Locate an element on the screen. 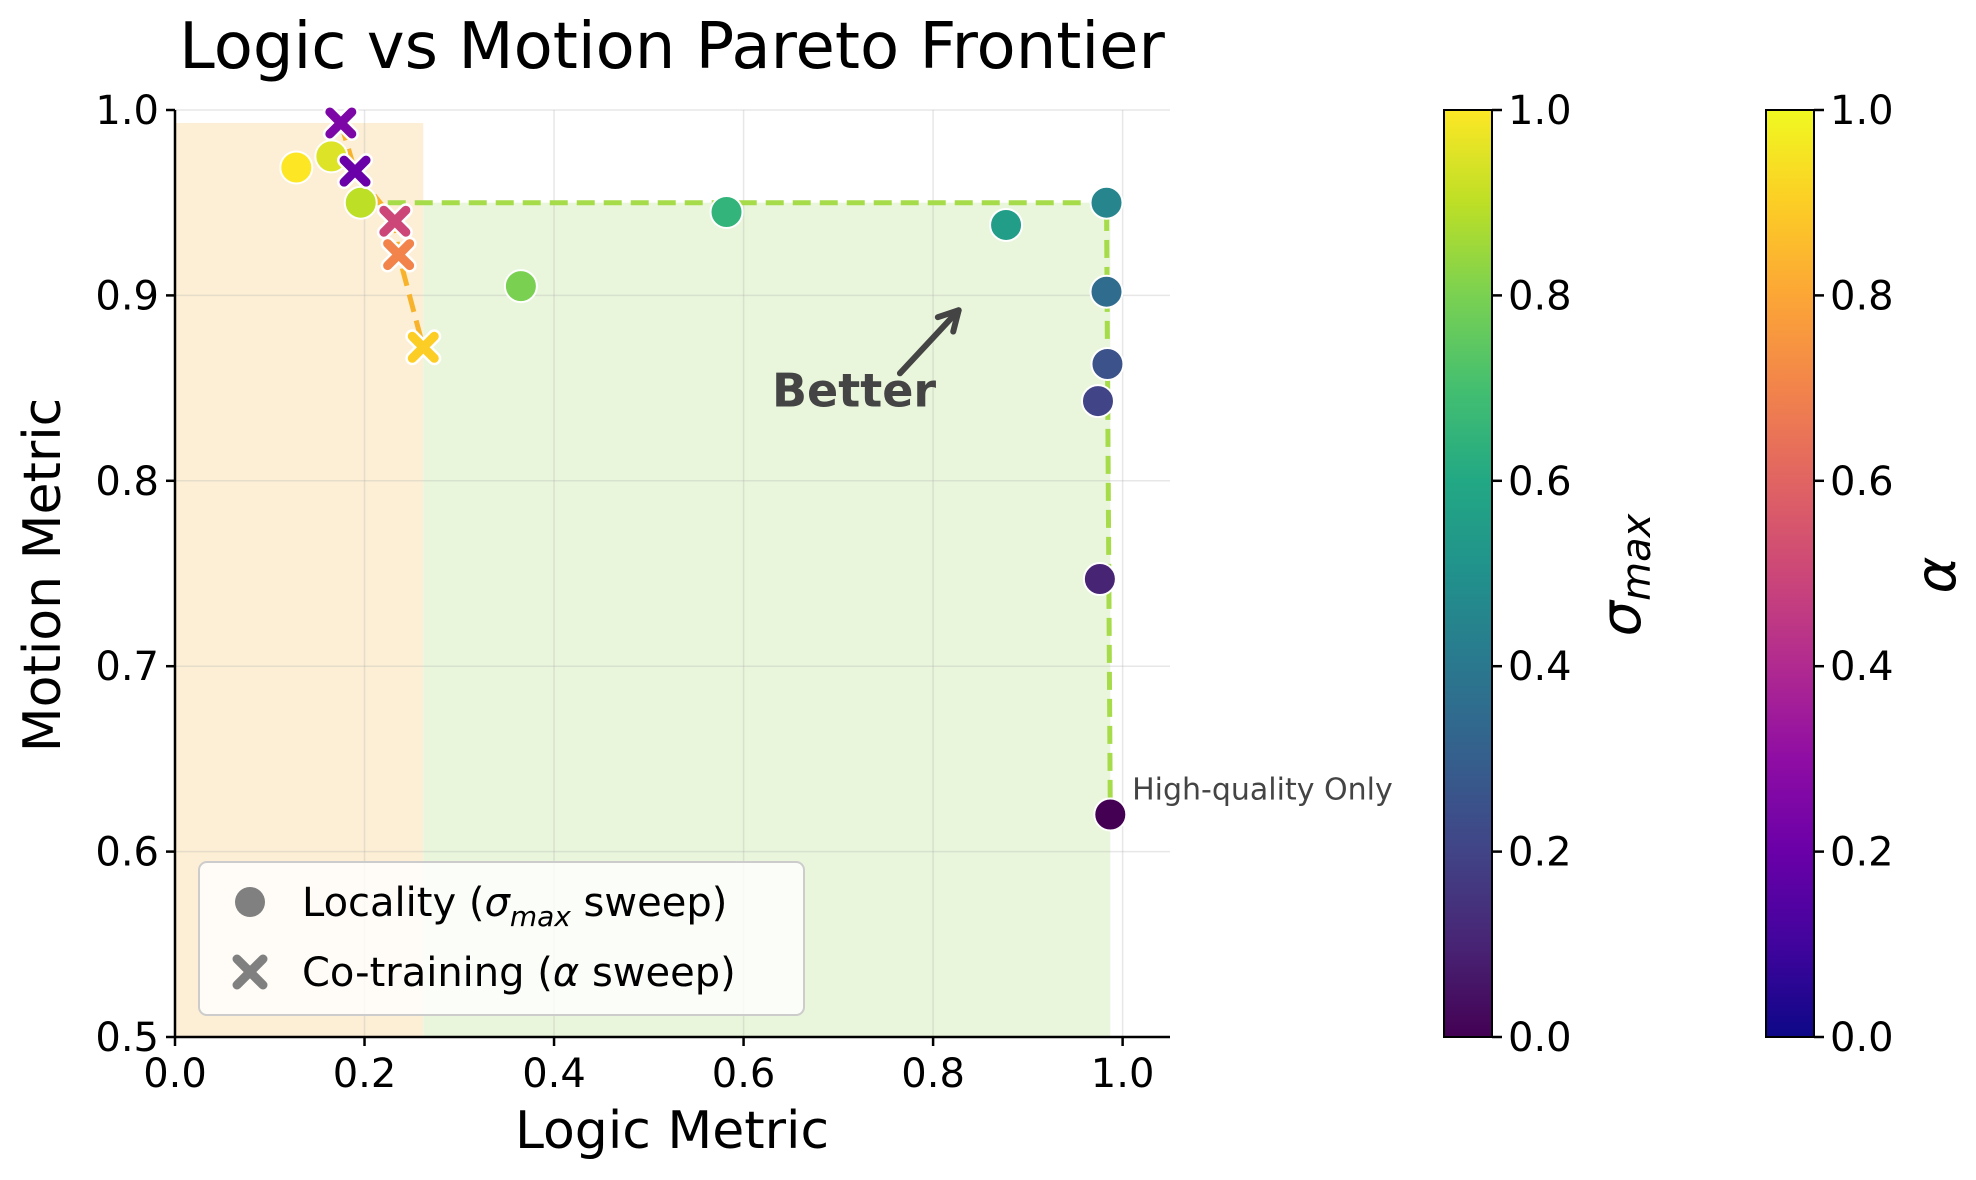 Image resolution: width=1976 pixels, height=1180 pixels. sigma-colorbar-bar is located at coordinates (1468, 573).